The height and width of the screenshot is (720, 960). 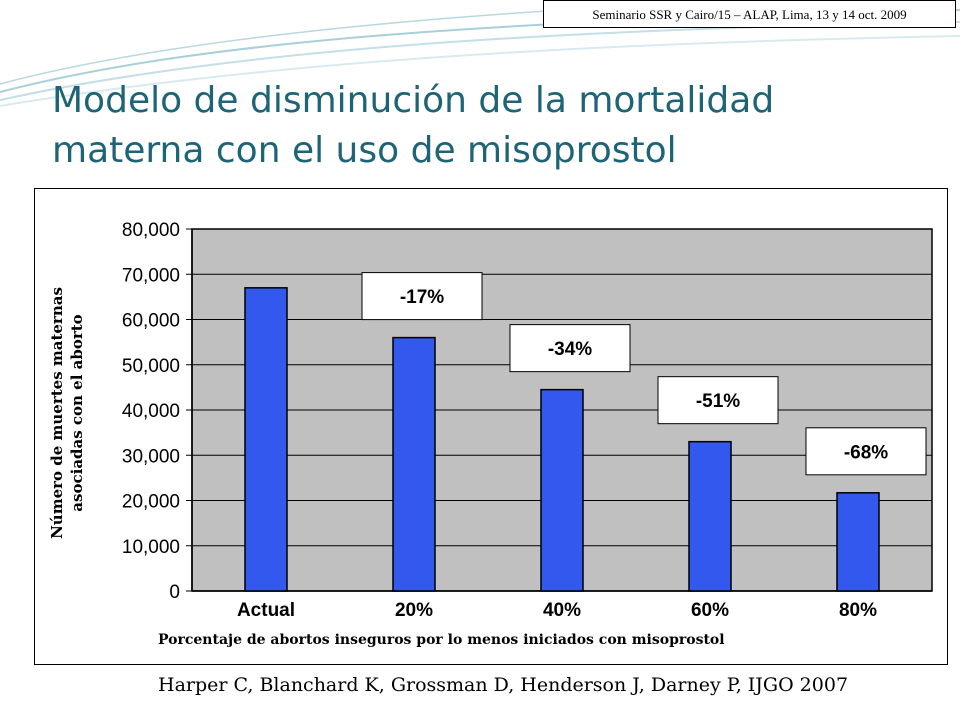 I want to click on y-tick-label: 80,000, so click(x=151, y=230).